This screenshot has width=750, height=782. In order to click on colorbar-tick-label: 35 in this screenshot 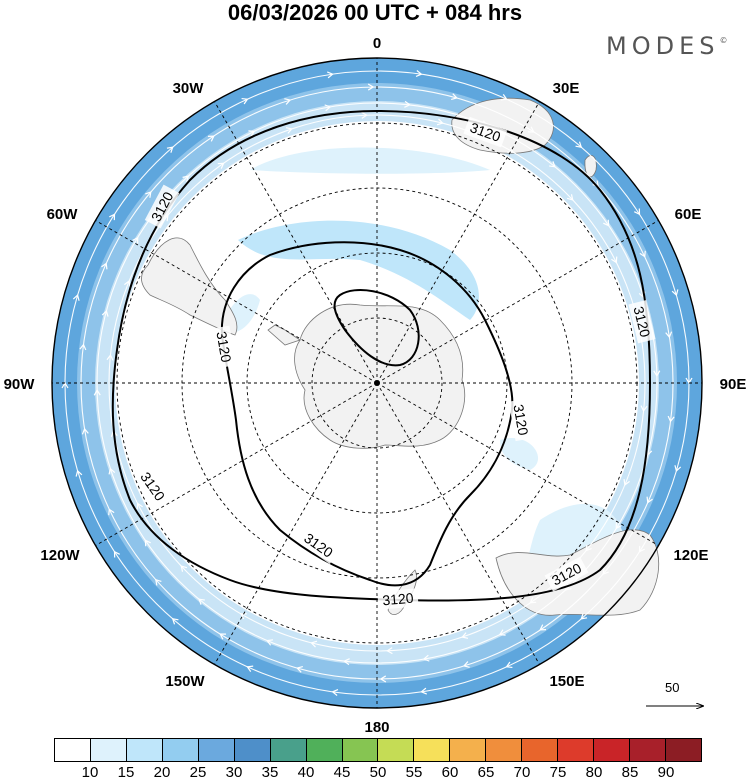, I will do `click(270, 772)`.